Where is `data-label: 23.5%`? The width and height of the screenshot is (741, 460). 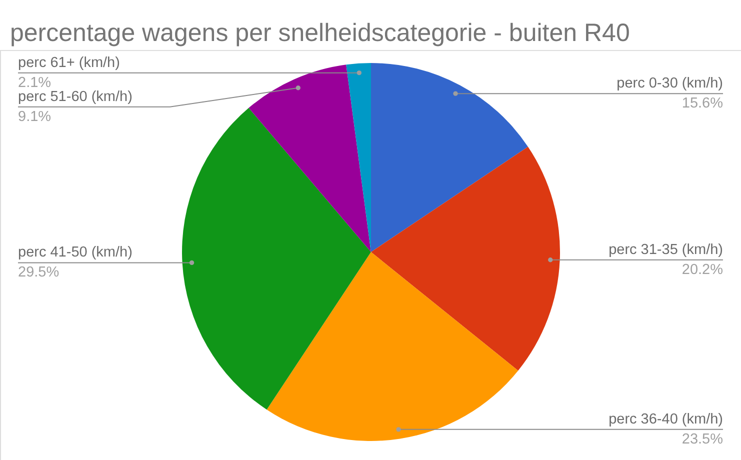
data-label: 23.5% is located at coordinates (703, 439).